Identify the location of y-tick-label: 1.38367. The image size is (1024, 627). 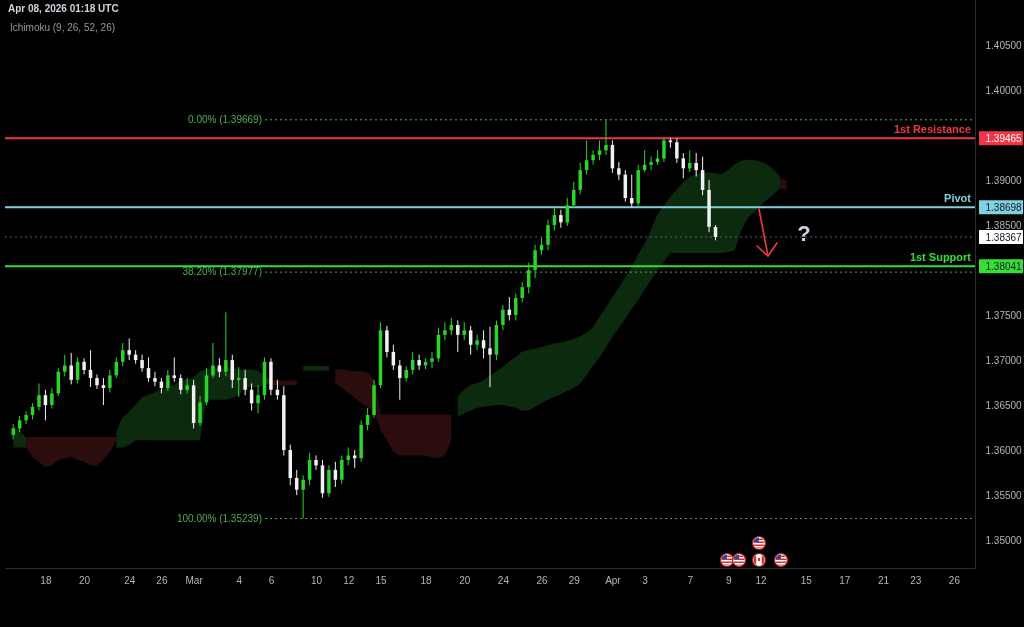
(1004, 237).